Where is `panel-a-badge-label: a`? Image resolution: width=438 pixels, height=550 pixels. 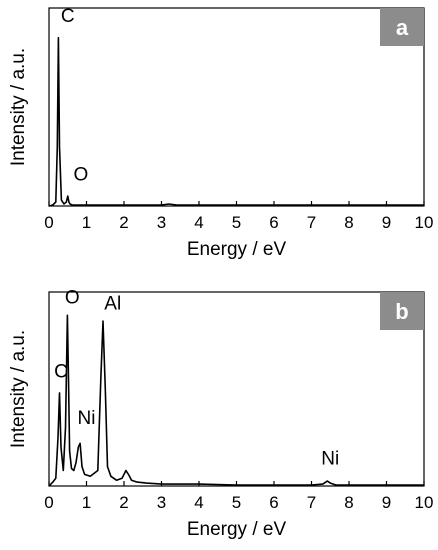
panel-a-badge-label: a is located at coordinates (402, 27).